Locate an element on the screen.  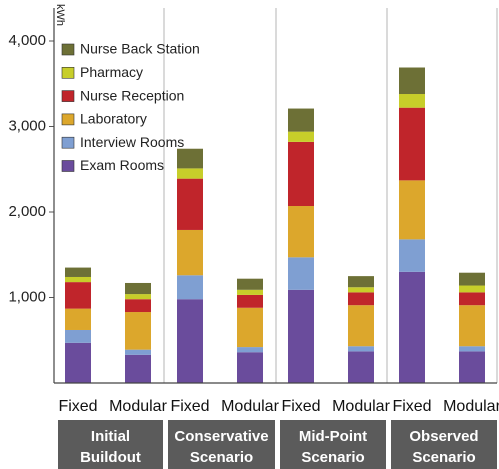
group-label-text: Buildout is located at coordinates (110, 457).